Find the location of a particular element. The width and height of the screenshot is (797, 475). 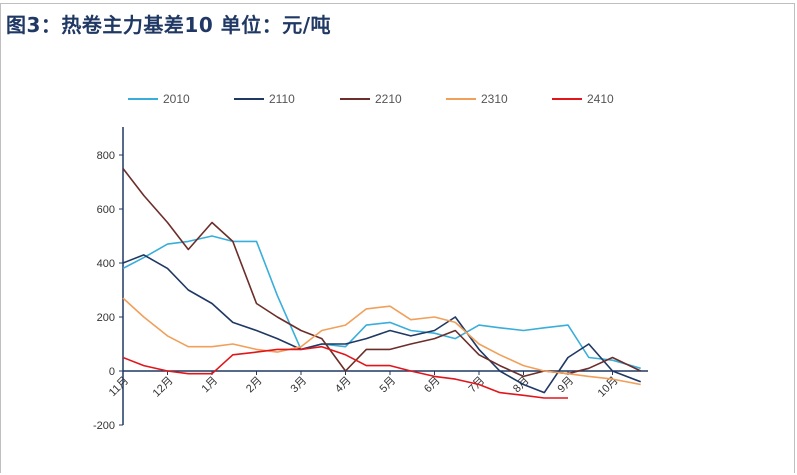

chart-title: 图3：热卷主力基差10 单位：元/吨 is located at coordinates (169, 25).